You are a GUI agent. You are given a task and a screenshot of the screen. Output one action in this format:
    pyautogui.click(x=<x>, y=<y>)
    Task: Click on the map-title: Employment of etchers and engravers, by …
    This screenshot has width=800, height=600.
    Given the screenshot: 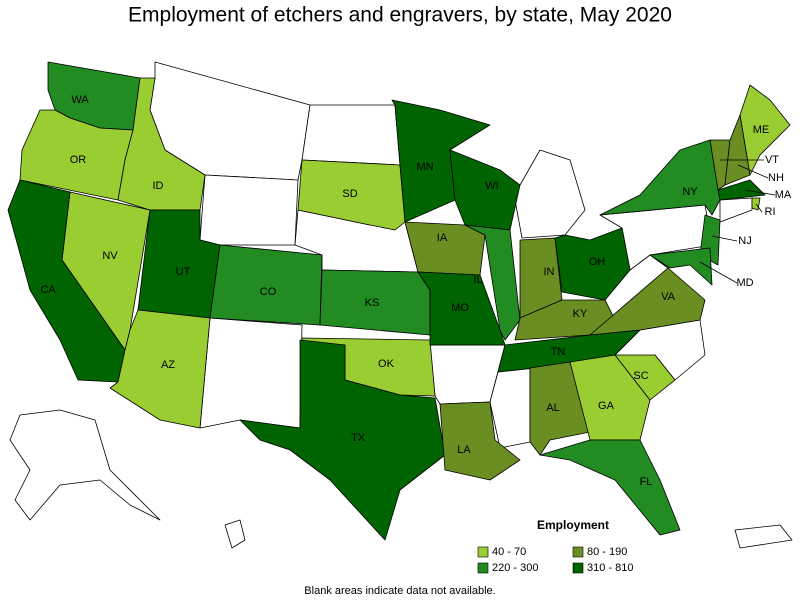 What is the action you would take?
    pyautogui.click(x=400, y=15)
    